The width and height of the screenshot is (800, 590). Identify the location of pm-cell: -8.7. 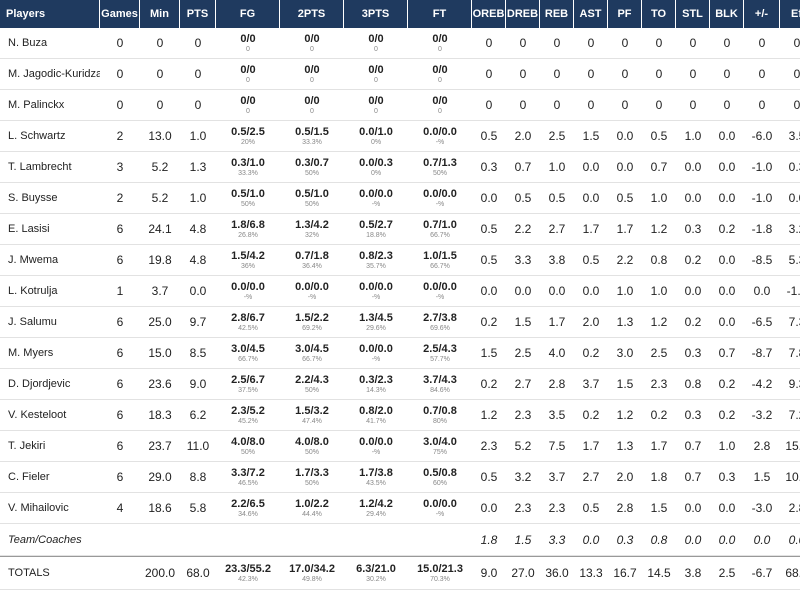
(762, 353).